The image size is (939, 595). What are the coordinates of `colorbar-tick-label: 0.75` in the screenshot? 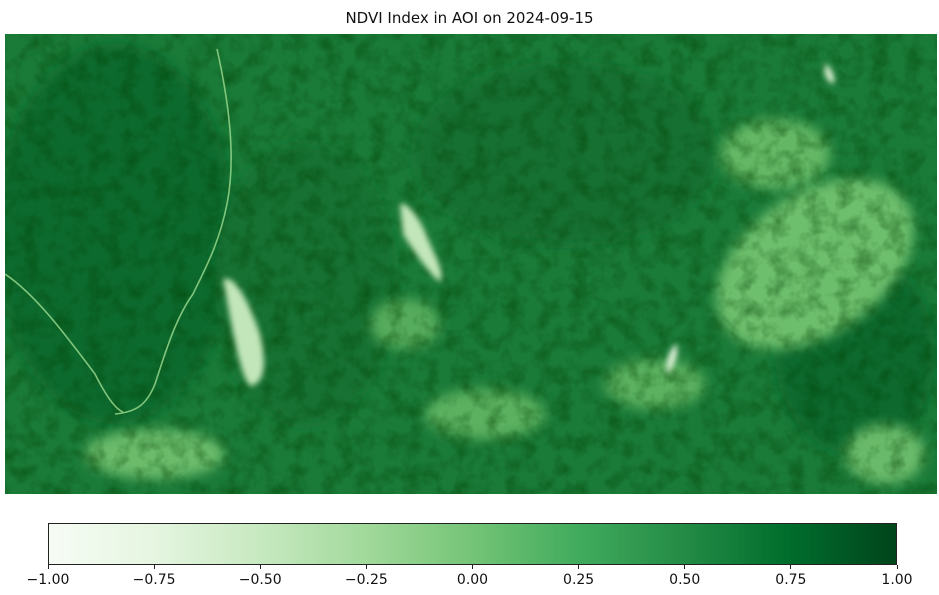 It's located at (791, 580).